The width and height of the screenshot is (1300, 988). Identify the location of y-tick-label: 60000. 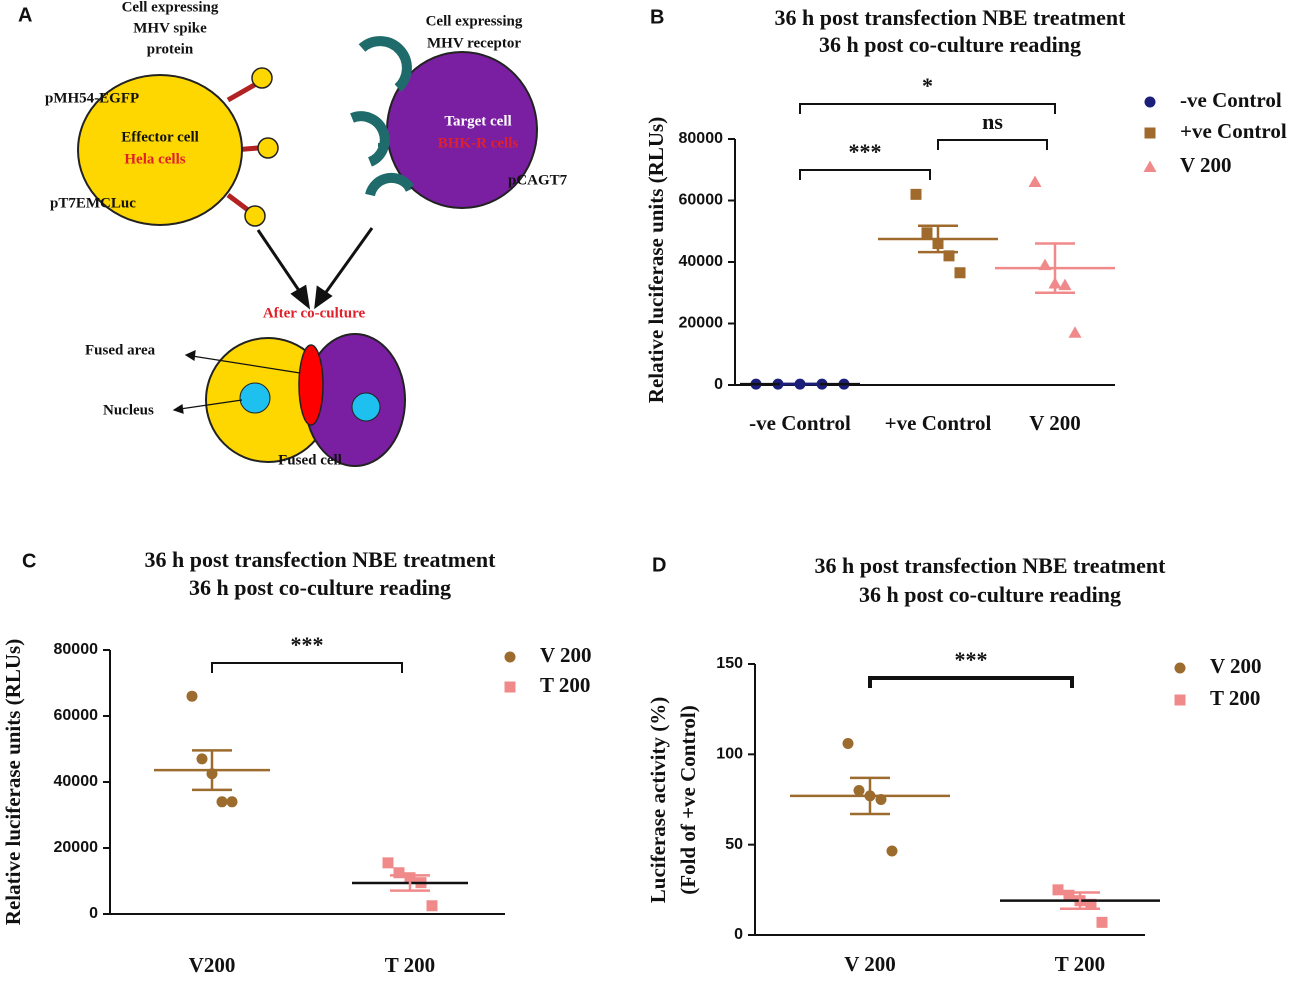
(76, 715).